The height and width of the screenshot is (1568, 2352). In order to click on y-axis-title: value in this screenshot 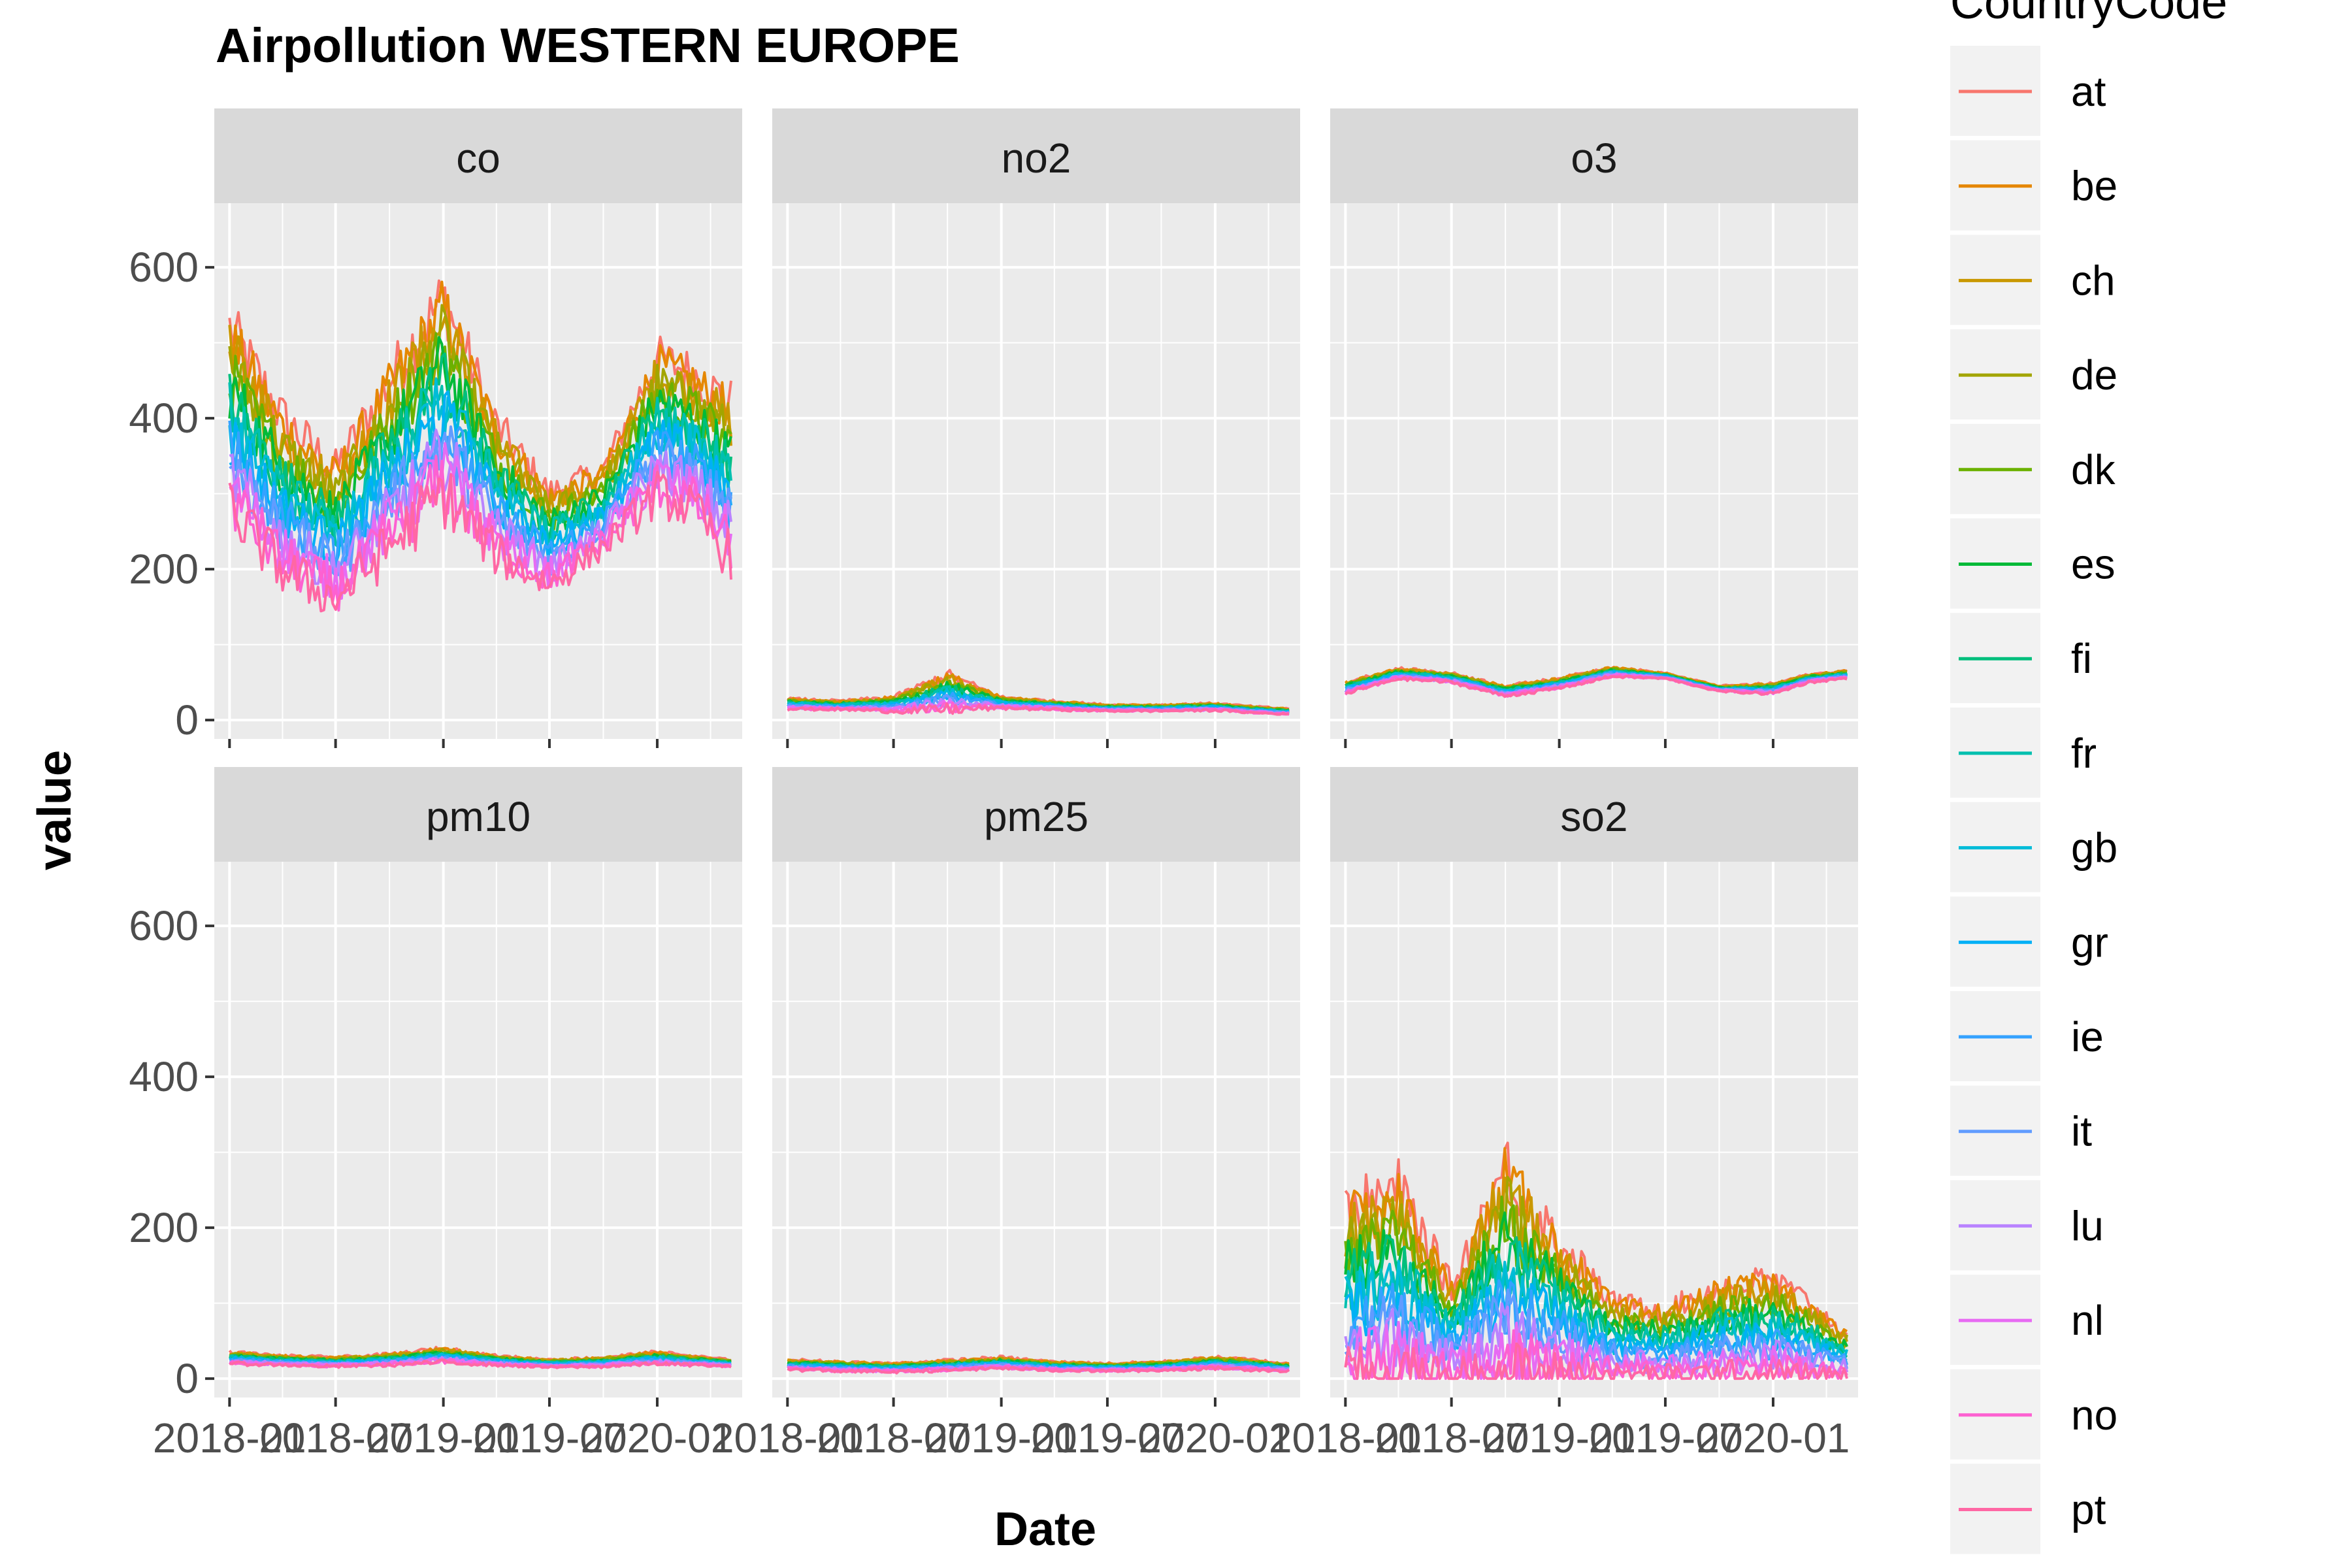, I will do `click(55, 810)`.